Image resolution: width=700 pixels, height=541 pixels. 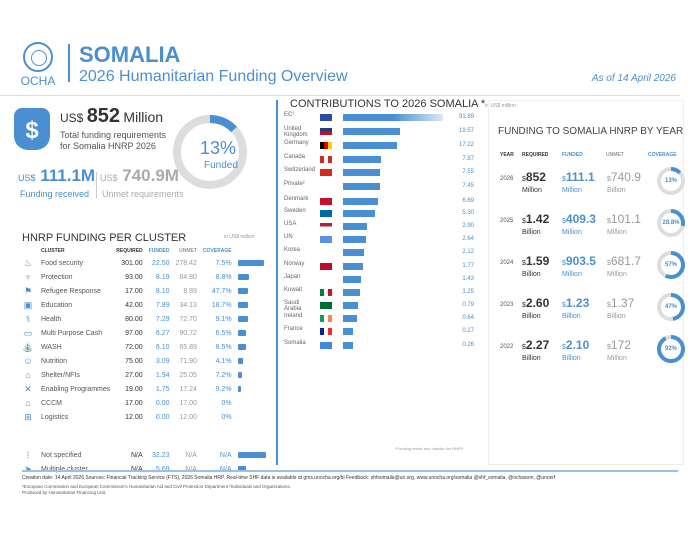 What do you see at coordinates (468, 201) in the screenshot?
I see `contribution-value: 6.69` at bounding box center [468, 201].